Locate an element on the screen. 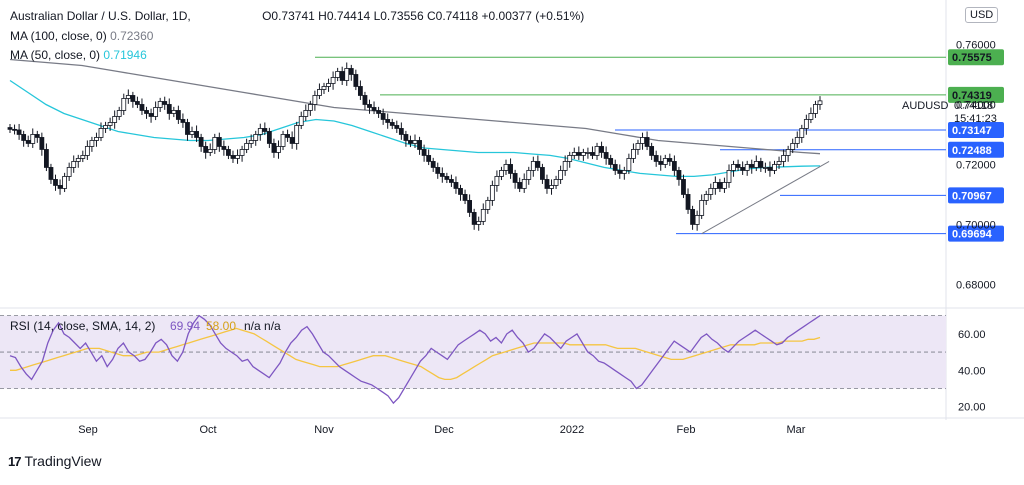 The image size is (1024, 485). close-value: 0.74118 is located at coordinates (457, 16).